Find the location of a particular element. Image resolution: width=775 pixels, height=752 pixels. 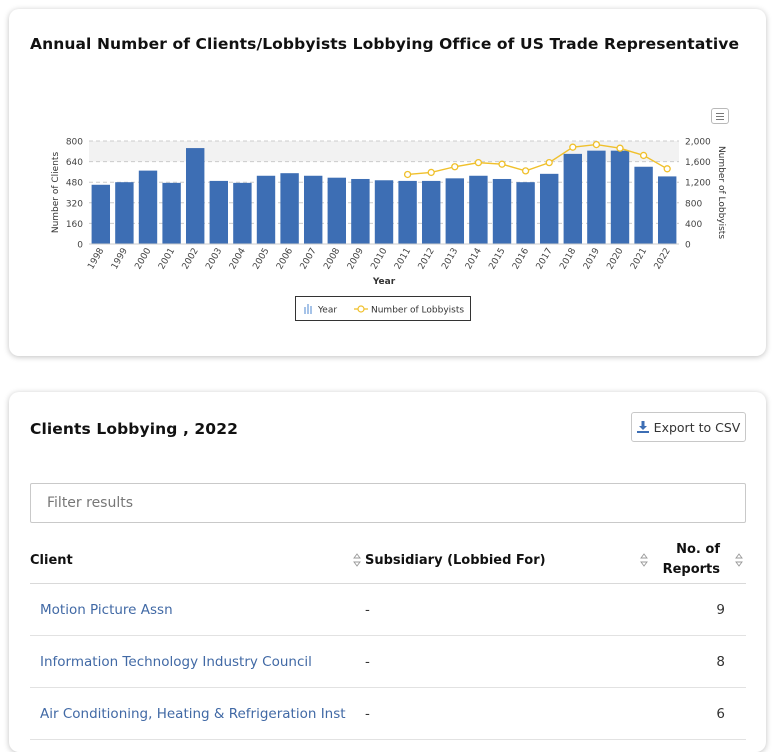

x-tick-label: 2011 is located at coordinates (403, 259).